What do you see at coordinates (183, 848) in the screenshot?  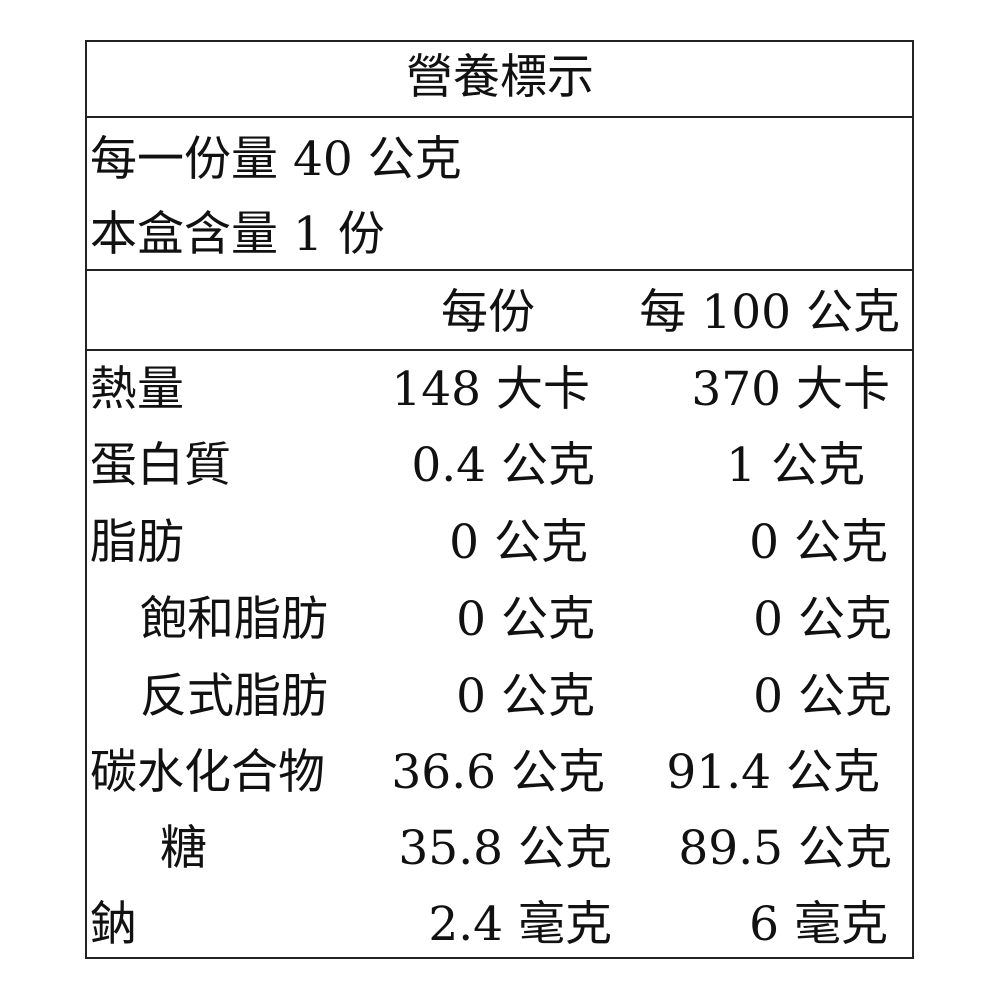 I see `nutrient-name: 糖` at bounding box center [183, 848].